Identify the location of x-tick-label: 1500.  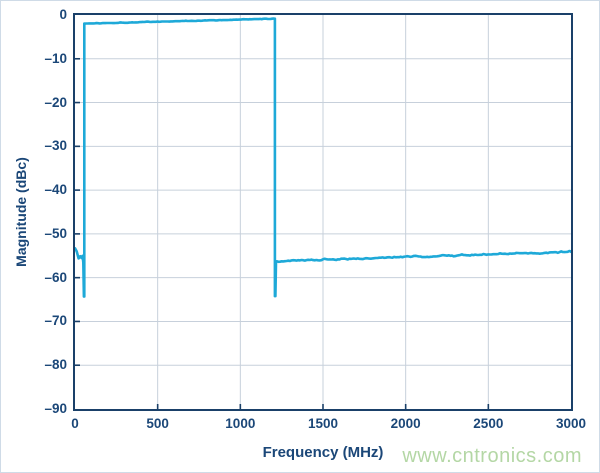
(323, 423).